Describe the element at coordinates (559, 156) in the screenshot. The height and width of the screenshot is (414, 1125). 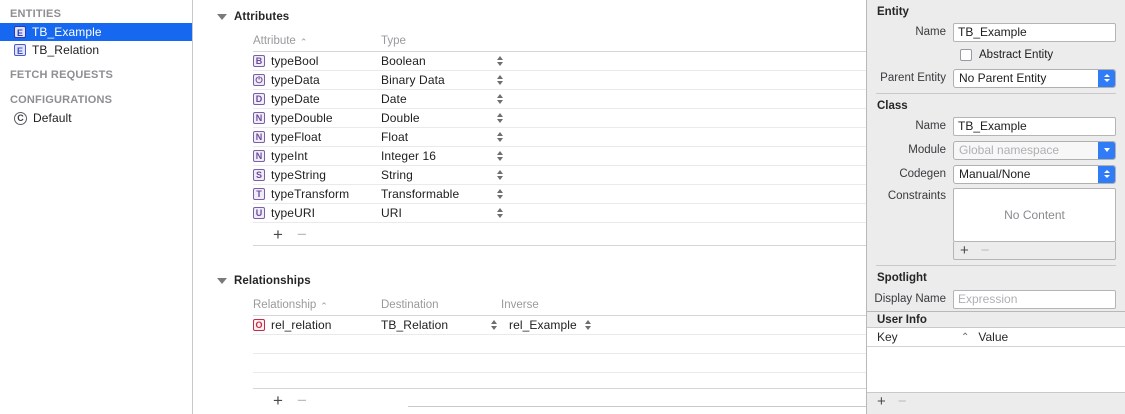
I see `table-row: N typeInt Integer 16` at that location.